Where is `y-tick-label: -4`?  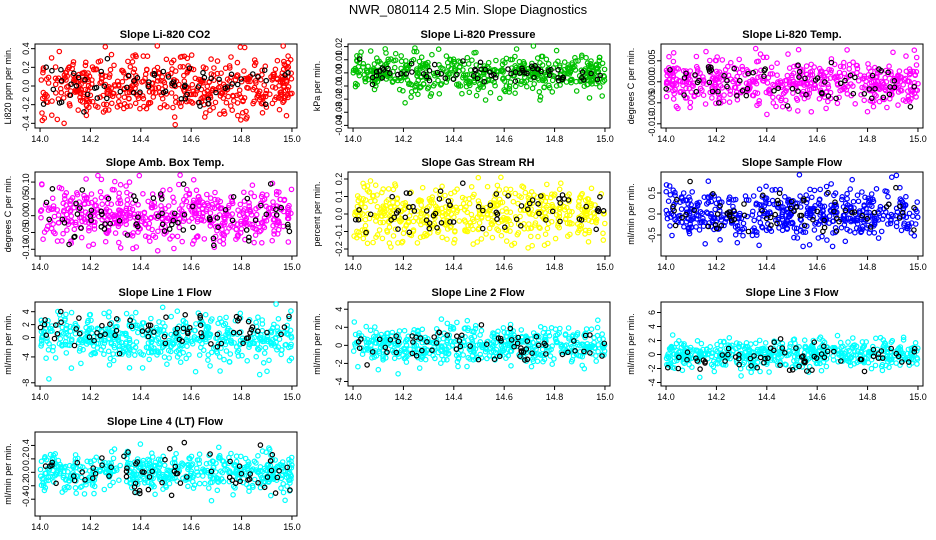
y-tick-label: -4 is located at coordinates (26, 357).